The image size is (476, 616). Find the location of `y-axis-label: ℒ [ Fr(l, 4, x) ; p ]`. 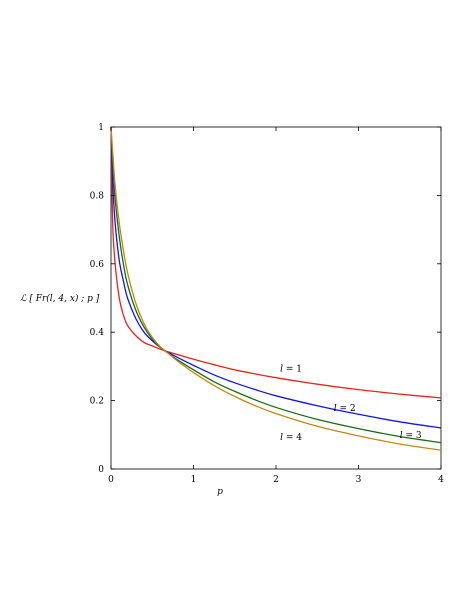

y-axis-label: ℒ [ Fr(l, 4, x) ; p ] is located at coordinates (60, 298).